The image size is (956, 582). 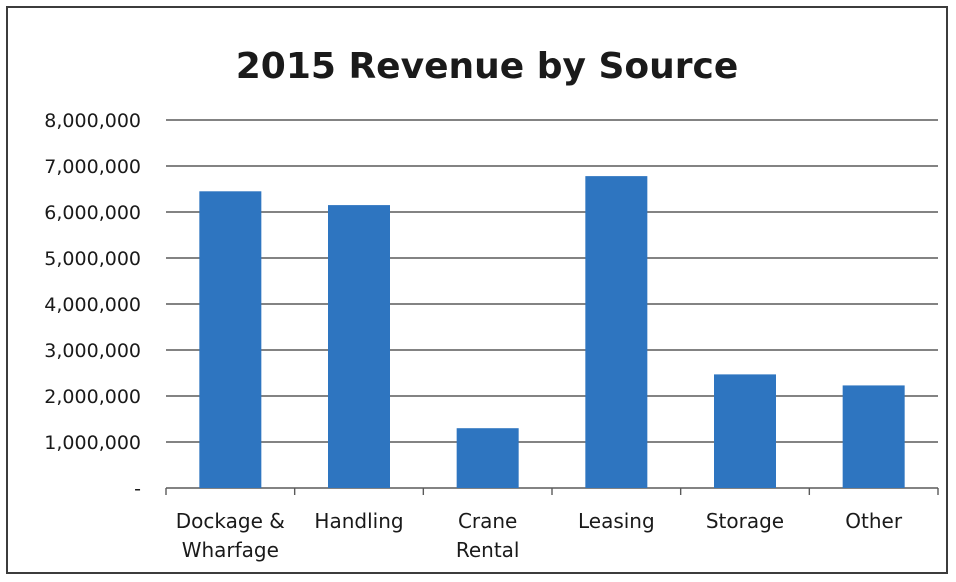 I want to click on y-tick-label: 5,000,000, so click(x=92, y=259).